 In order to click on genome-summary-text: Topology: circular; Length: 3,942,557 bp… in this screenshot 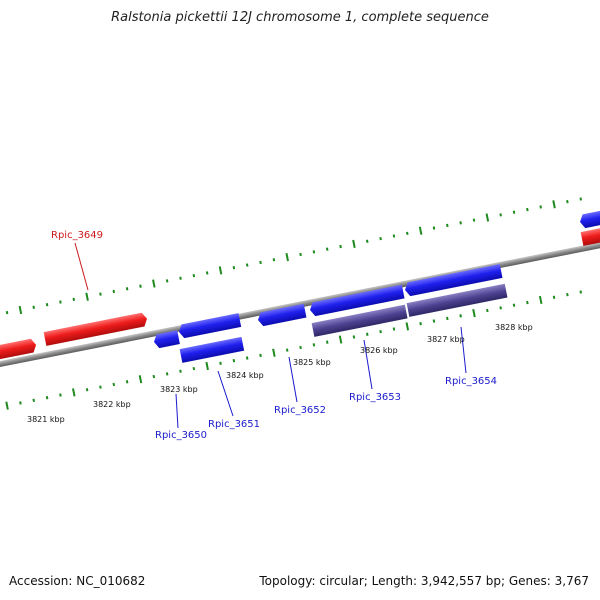, I will do `click(424, 581)`.